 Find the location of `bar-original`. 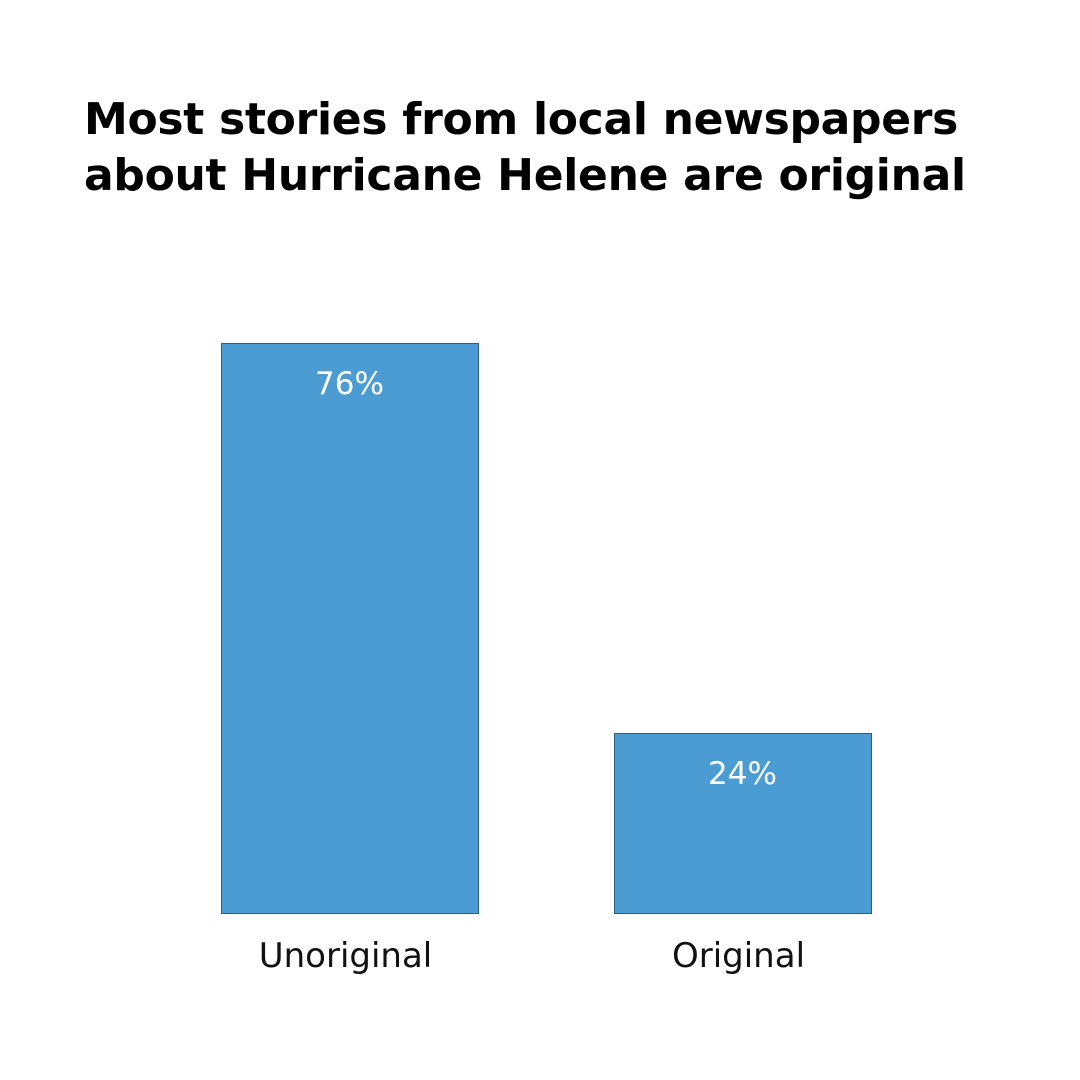

bar-original is located at coordinates (743, 823).